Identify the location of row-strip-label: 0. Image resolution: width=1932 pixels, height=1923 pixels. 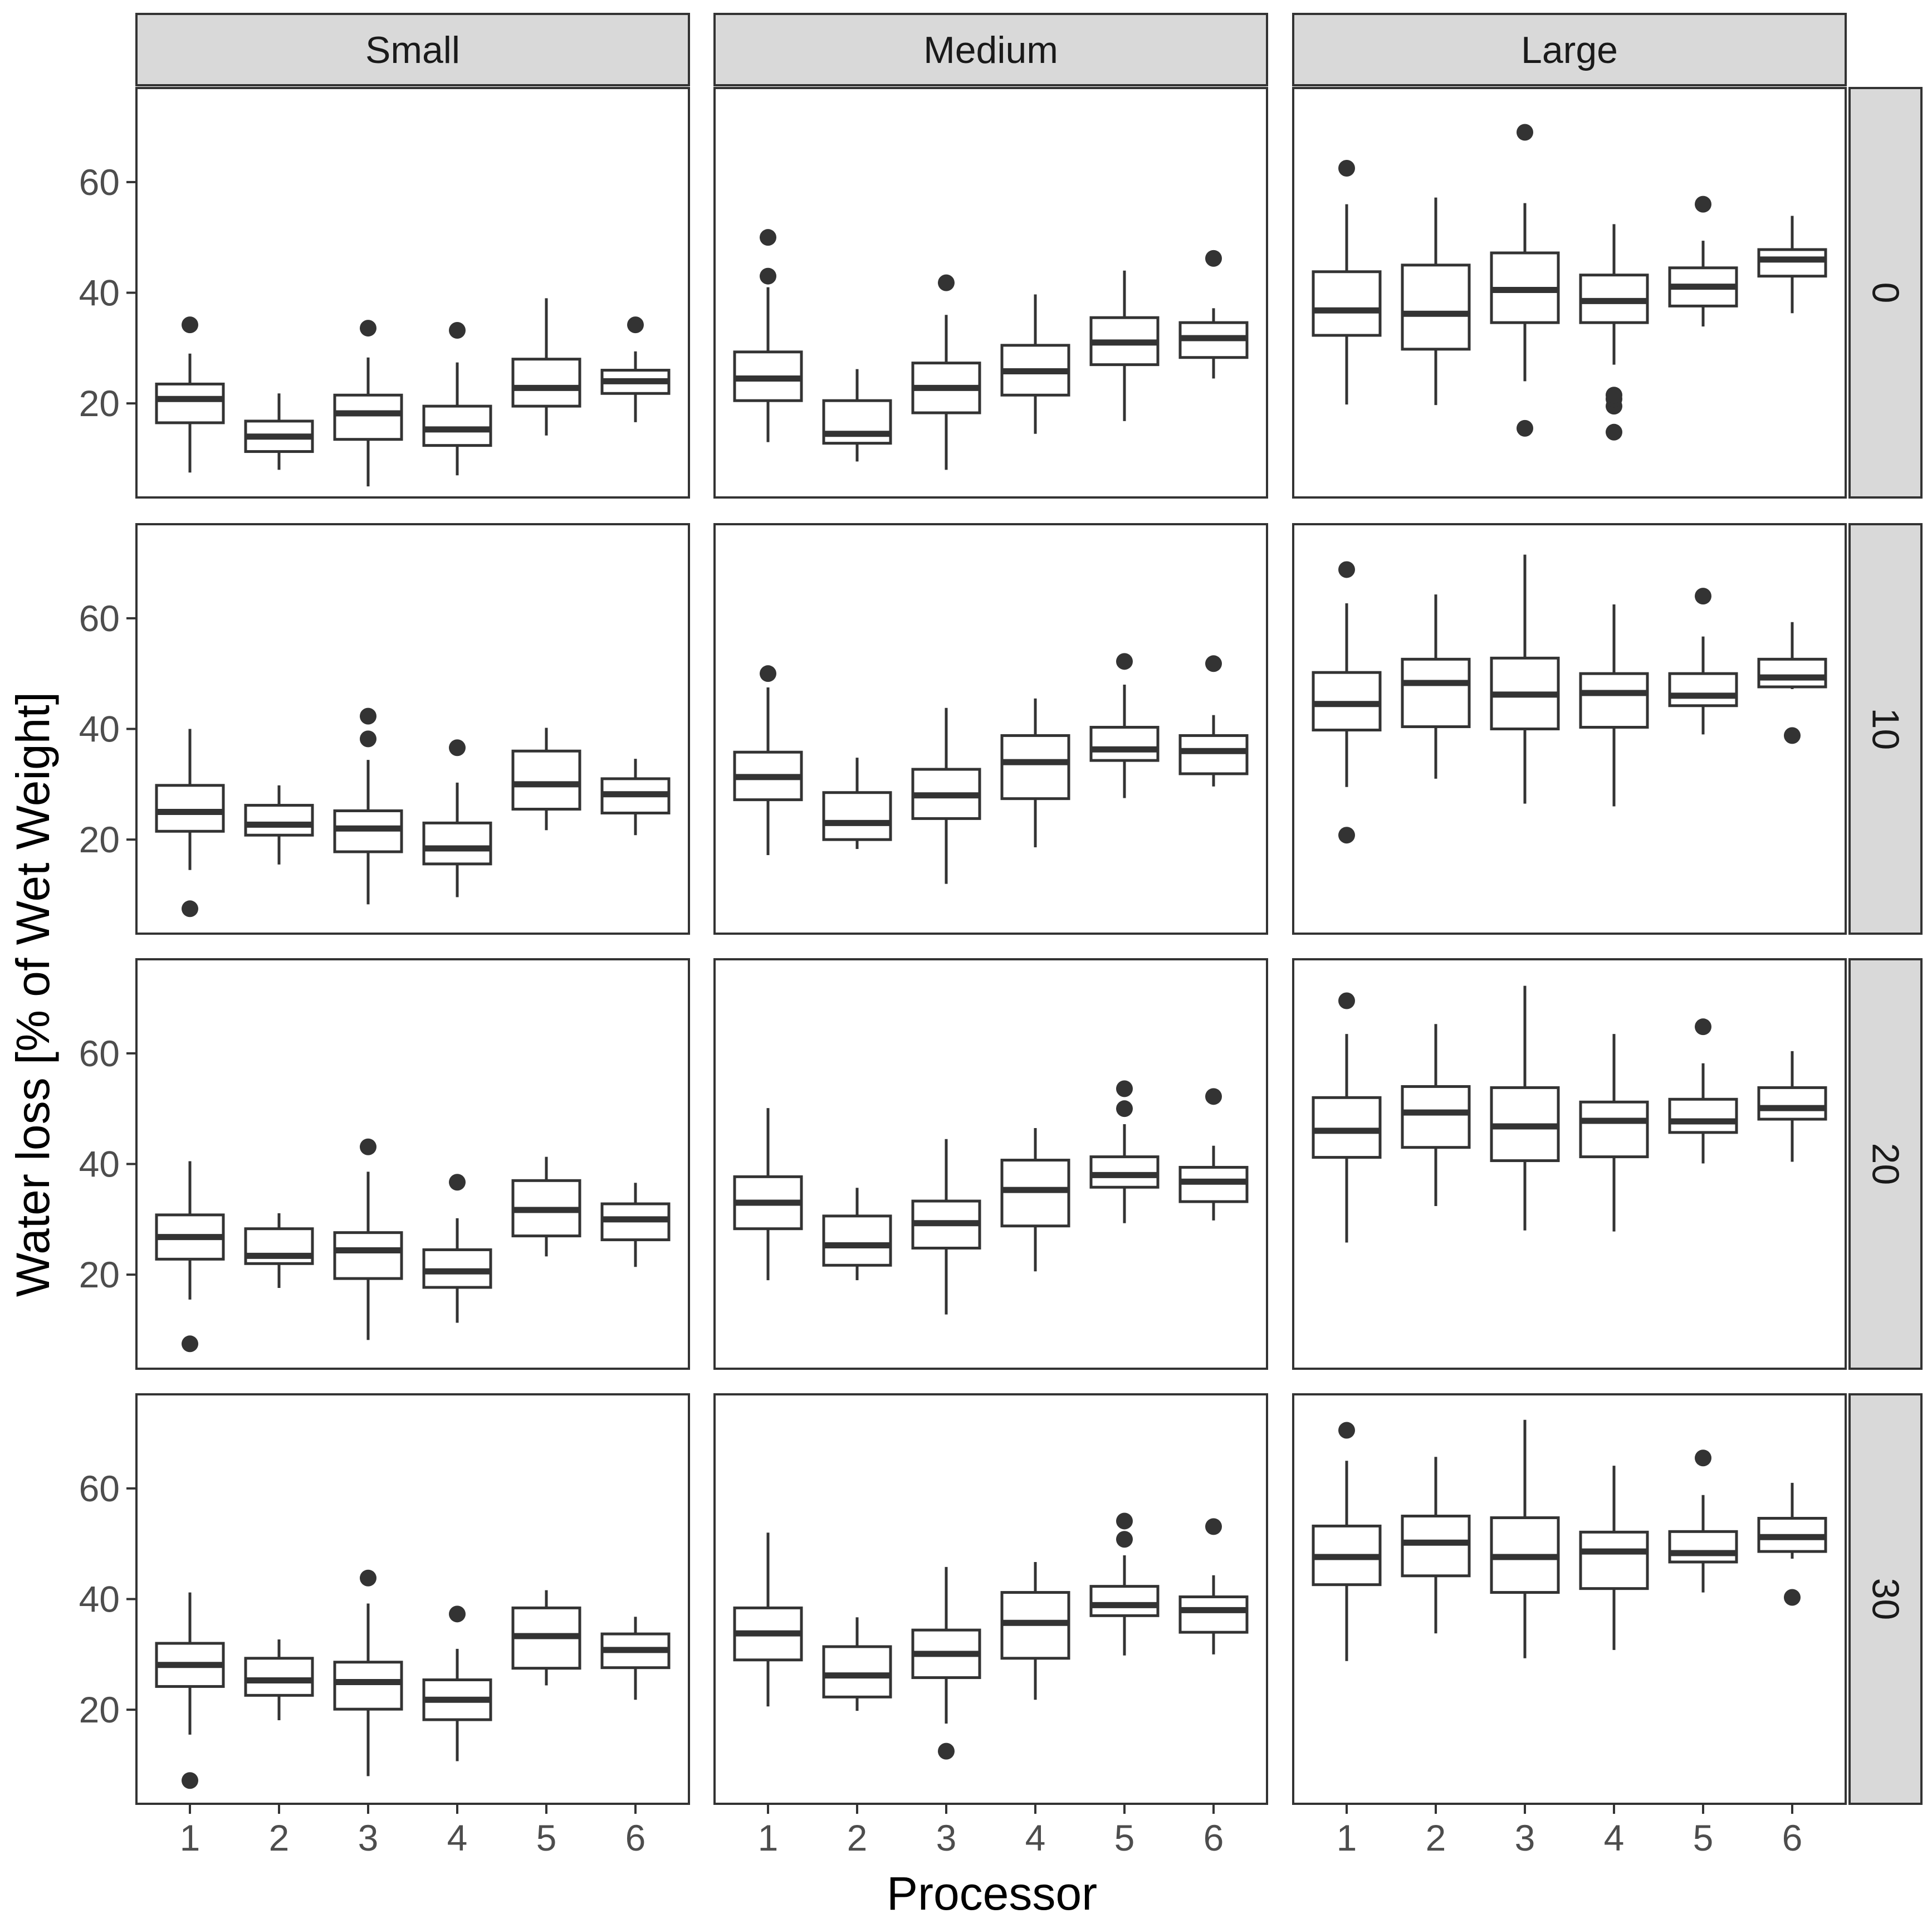
(1886, 293).